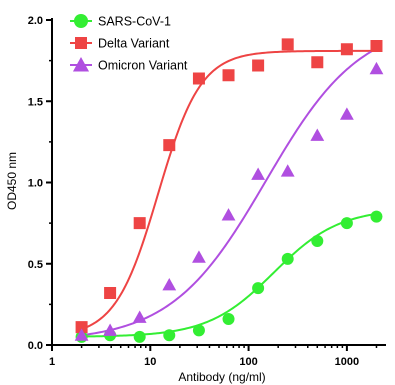 The image size is (395, 385). What do you see at coordinates (35, 21) in the screenshot?
I see `y-tick-label: 2.0` at bounding box center [35, 21].